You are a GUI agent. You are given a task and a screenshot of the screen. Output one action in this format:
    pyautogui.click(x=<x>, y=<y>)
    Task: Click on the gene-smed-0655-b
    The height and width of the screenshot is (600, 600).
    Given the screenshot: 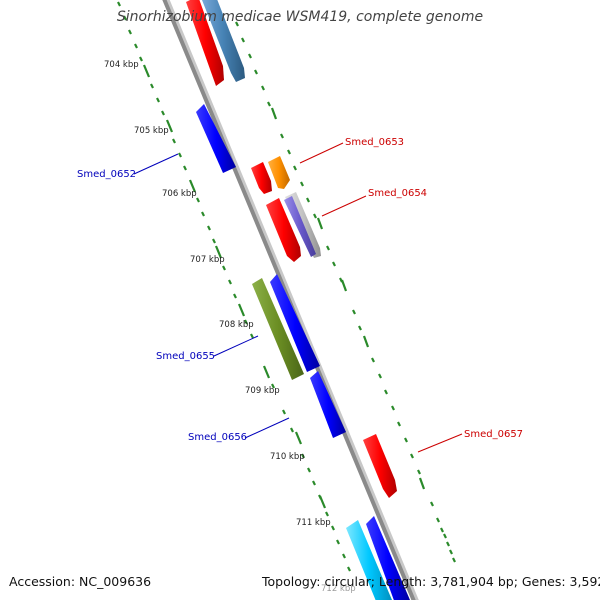 What is the action you would take?
    pyautogui.click(x=295, y=323)
    